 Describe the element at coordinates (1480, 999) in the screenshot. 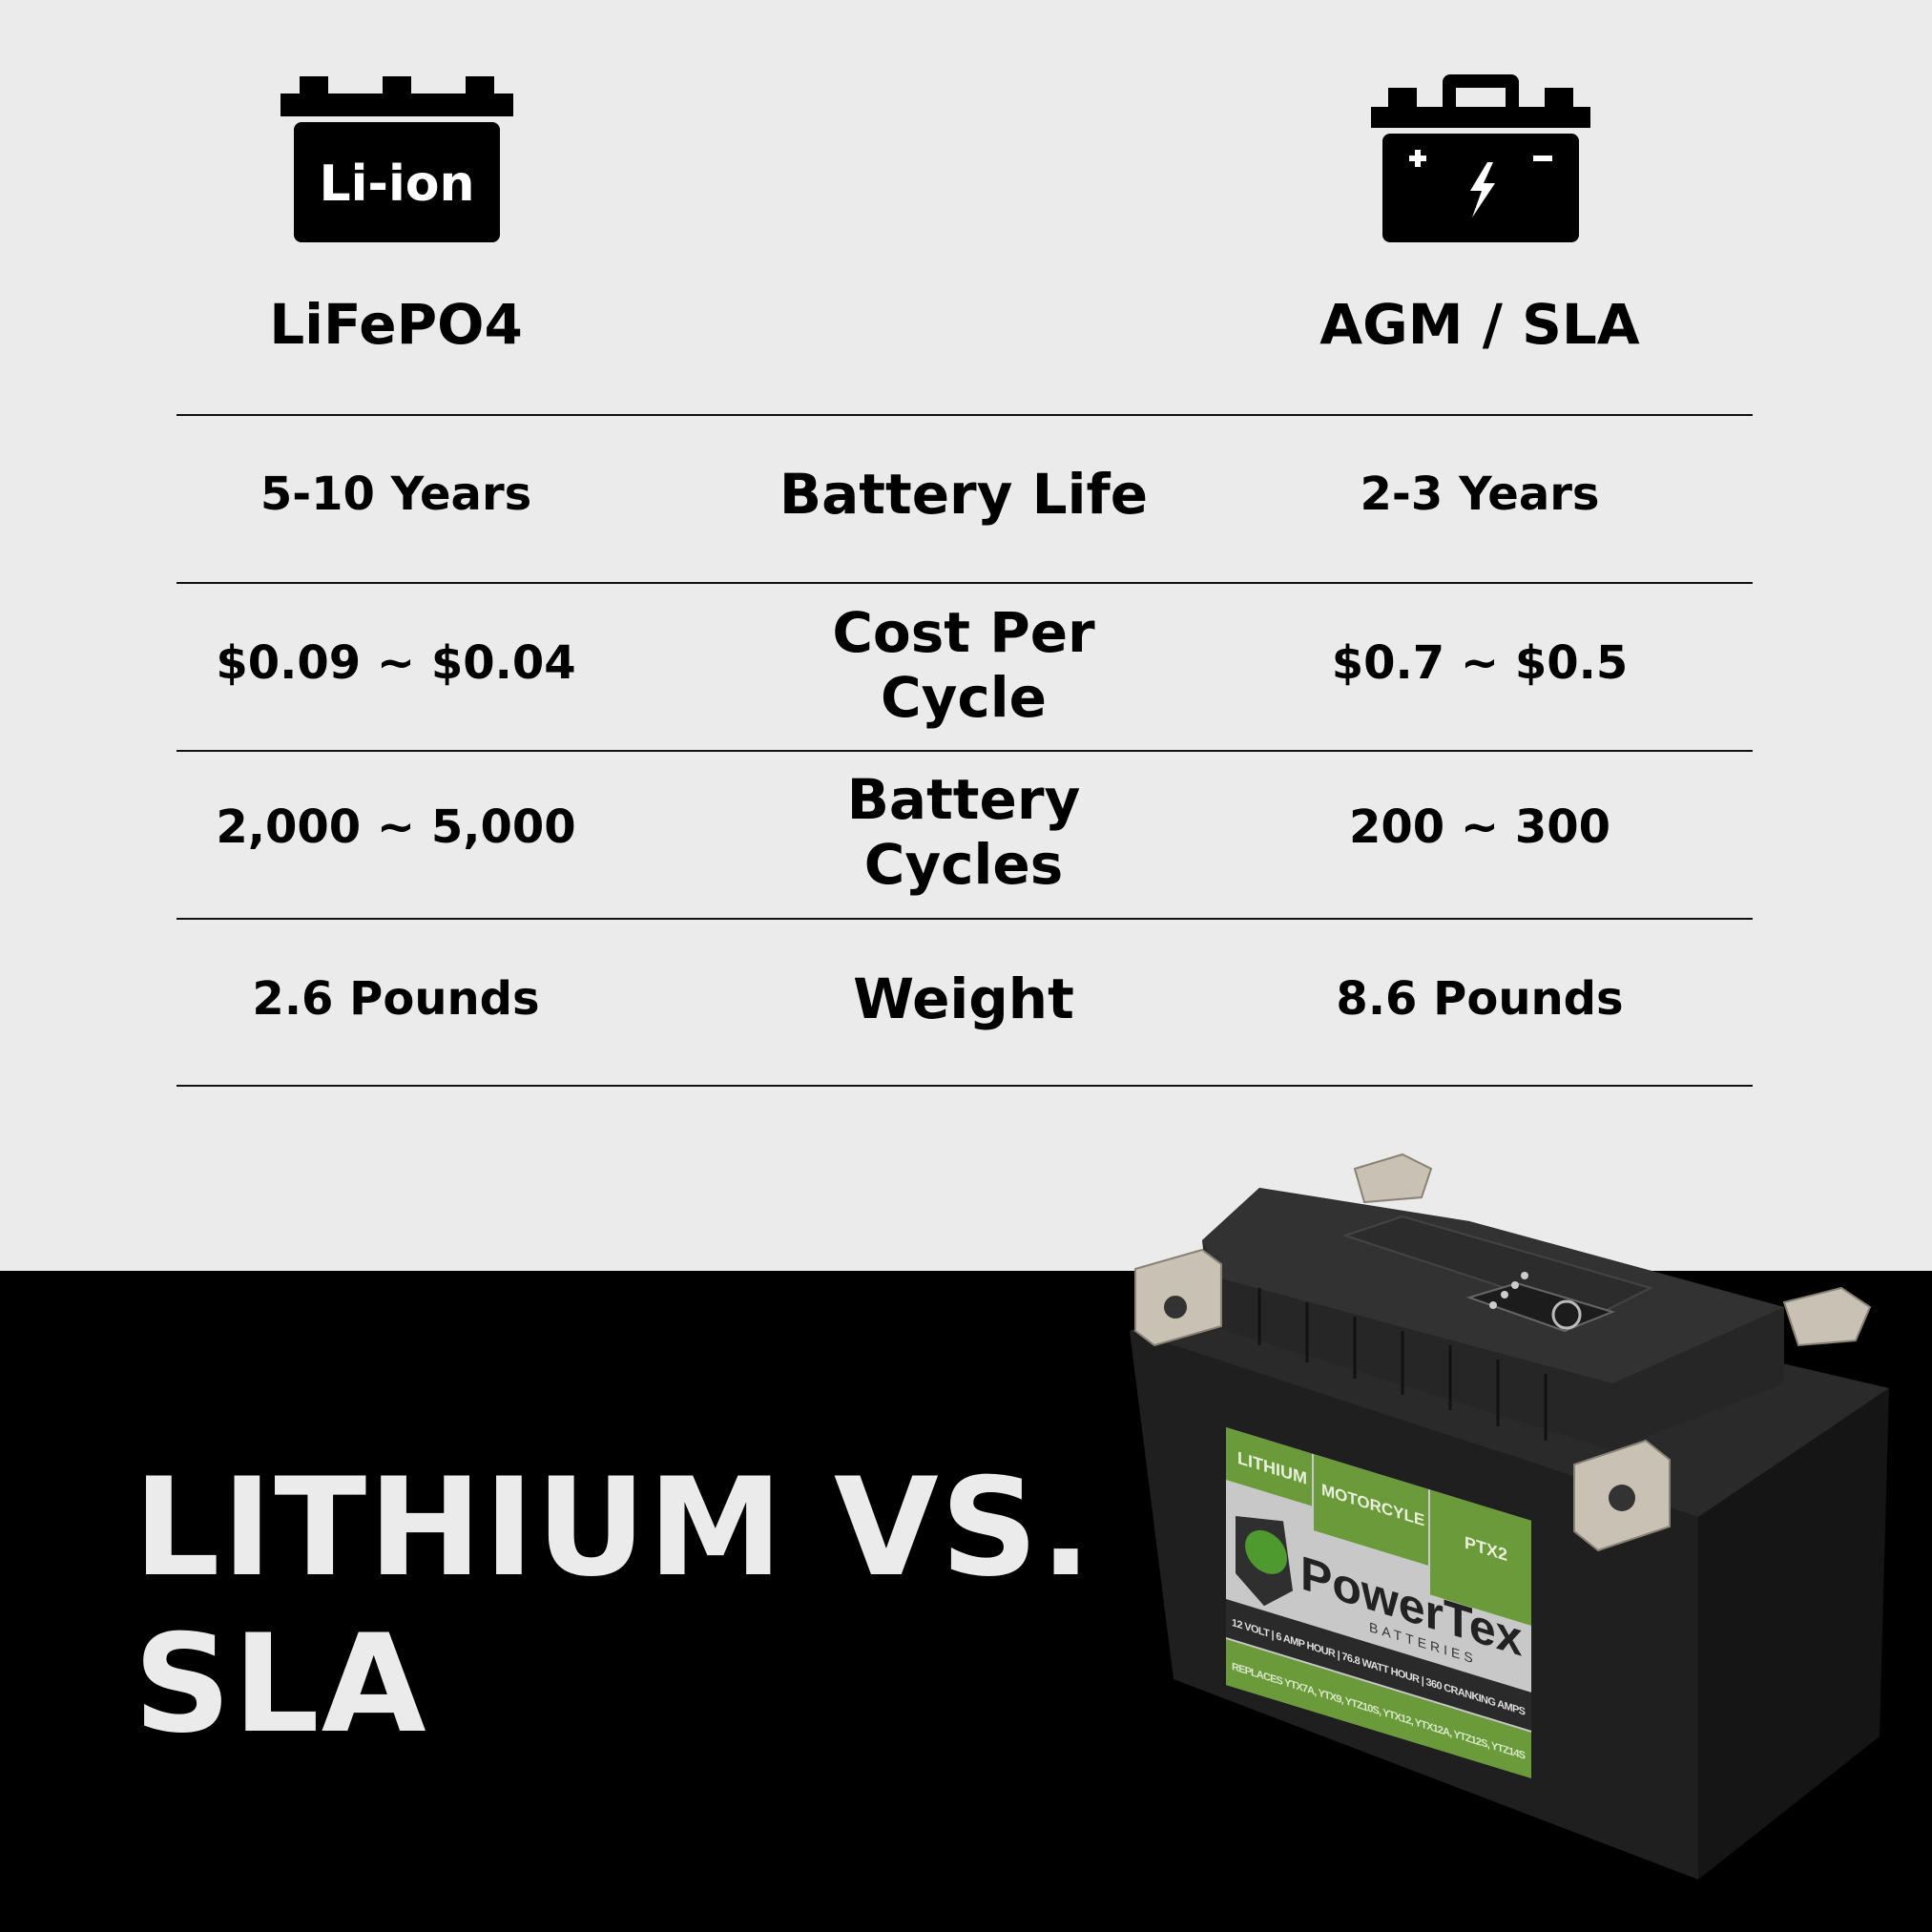

I see `sla-weight: 8.6 Pounds` at that location.